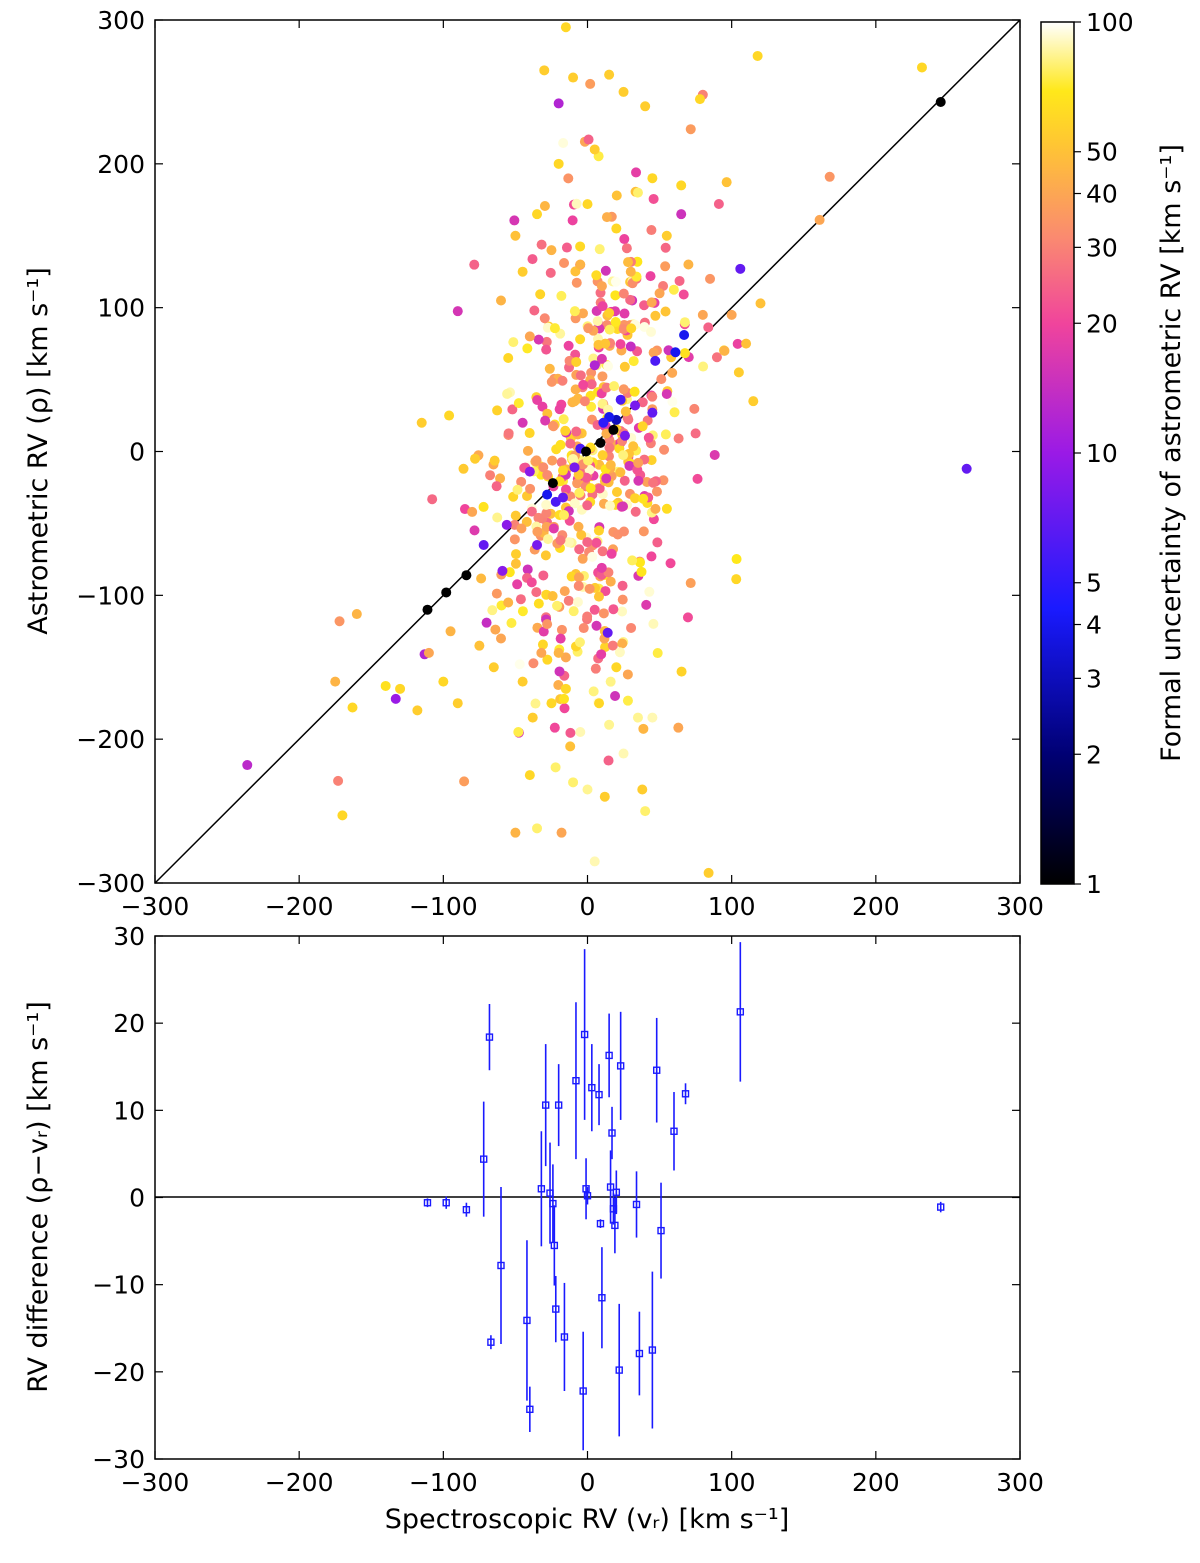 The height and width of the screenshot is (1563, 1200). What do you see at coordinates (1094, 884) in the screenshot?
I see `colorbar-tick-label: 1` at bounding box center [1094, 884].